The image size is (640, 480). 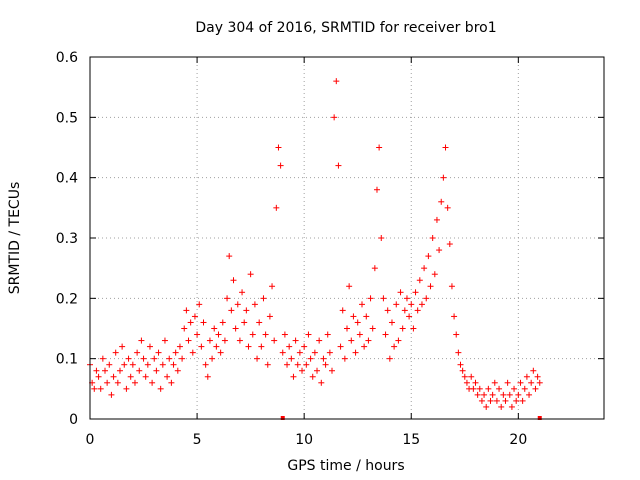 What do you see at coordinates (67, 360) in the screenshot?
I see `y-tick-label: 0.1` at bounding box center [67, 360].